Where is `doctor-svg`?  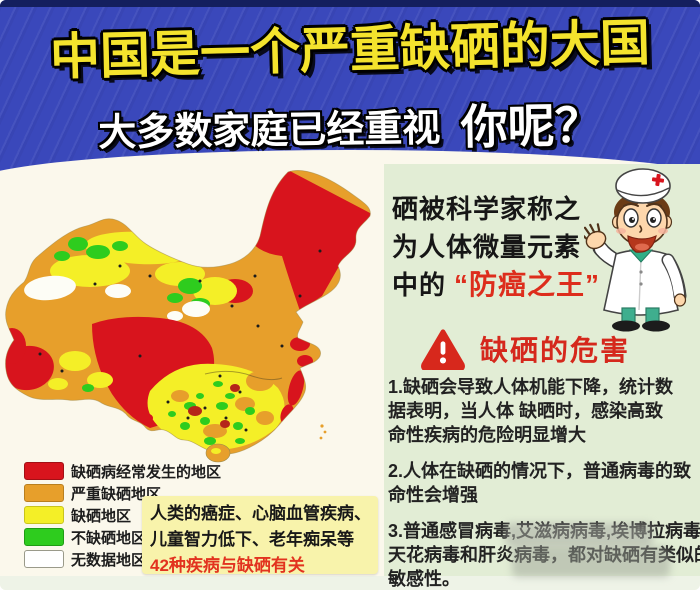 doctor-svg is located at coordinates (633, 250).